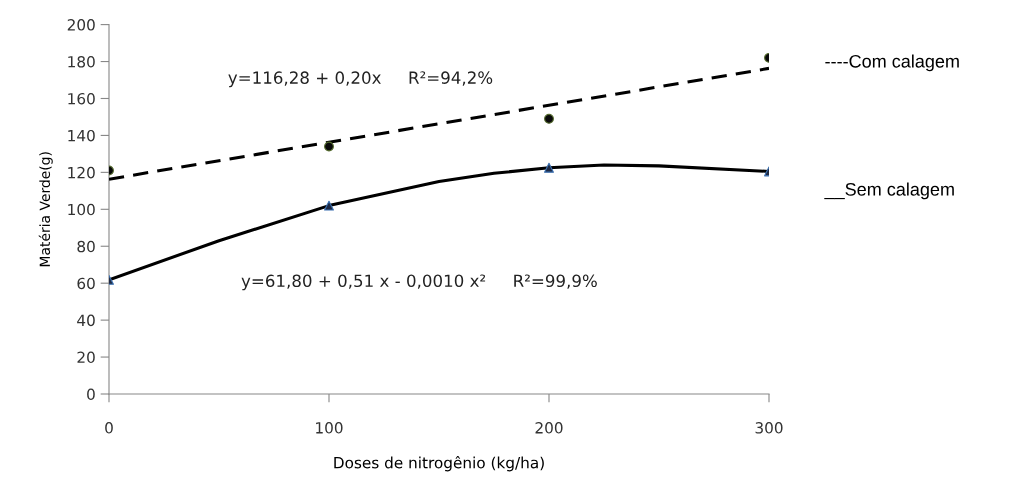 The height and width of the screenshot is (480, 1030). Describe the element at coordinates (439, 464) in the screenshot. I see `x-axis-title: Doses de nitrogênio (kg/ha)` at that location.